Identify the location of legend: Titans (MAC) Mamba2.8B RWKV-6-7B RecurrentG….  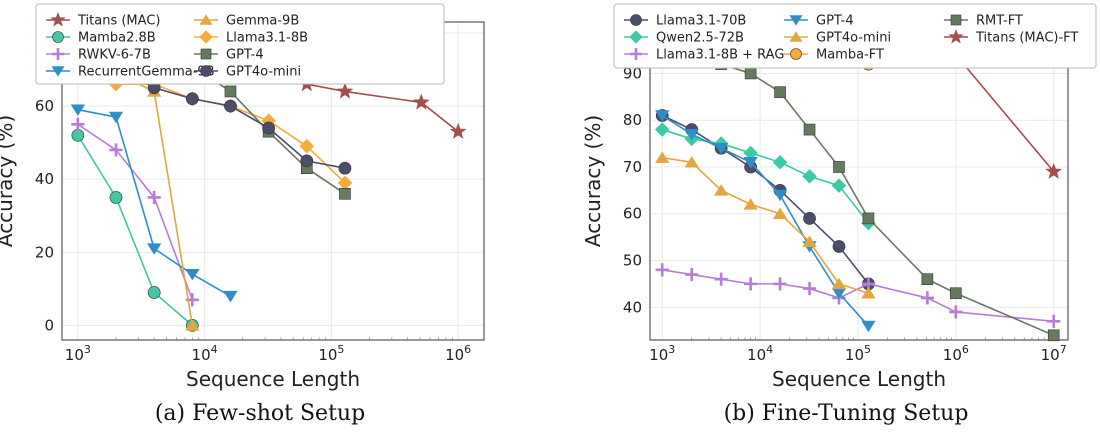
(240, 44).